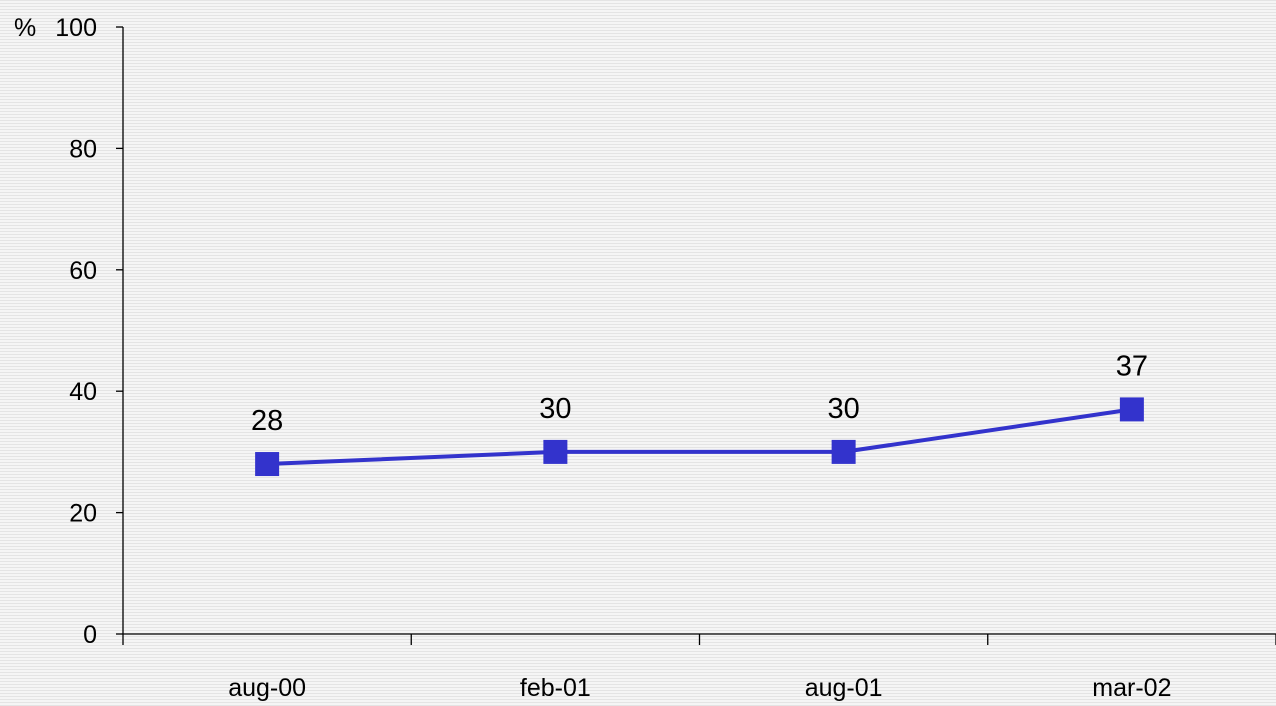  Describe the element at coordinates (83, 392) in the screenshot. I see `y-tick-label: 40` at that location.